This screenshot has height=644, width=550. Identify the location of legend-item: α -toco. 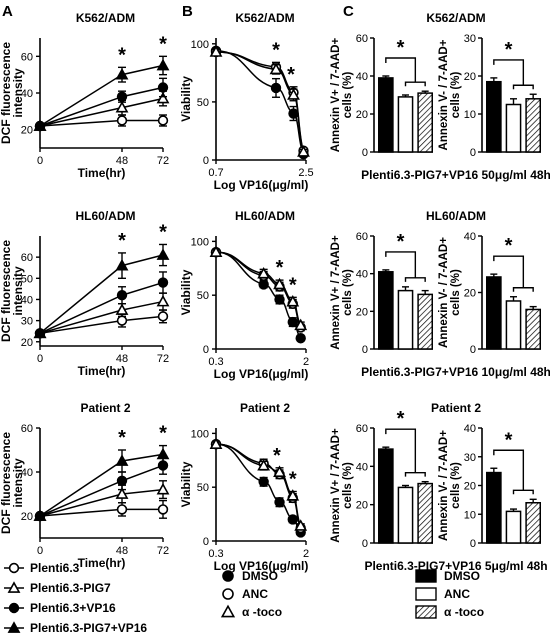
(251, 611).